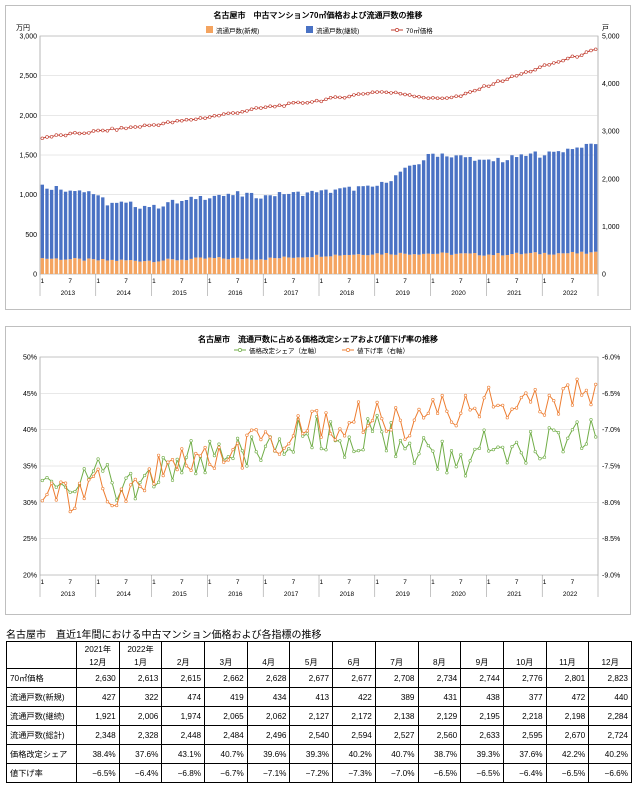 This screenshot has width=635, height=785. What do you see at coordinates (140, 662) in the screenshot?
I see `table-month-header: 1月` at bounding box center [140, 662].